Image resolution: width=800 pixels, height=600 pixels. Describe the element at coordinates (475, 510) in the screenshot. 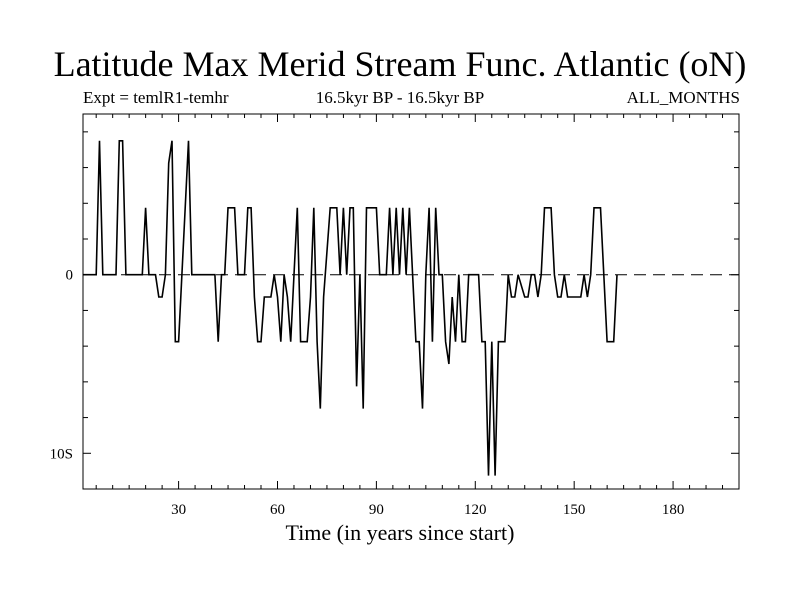

I see `x-tick-label-120: 120` at that location.